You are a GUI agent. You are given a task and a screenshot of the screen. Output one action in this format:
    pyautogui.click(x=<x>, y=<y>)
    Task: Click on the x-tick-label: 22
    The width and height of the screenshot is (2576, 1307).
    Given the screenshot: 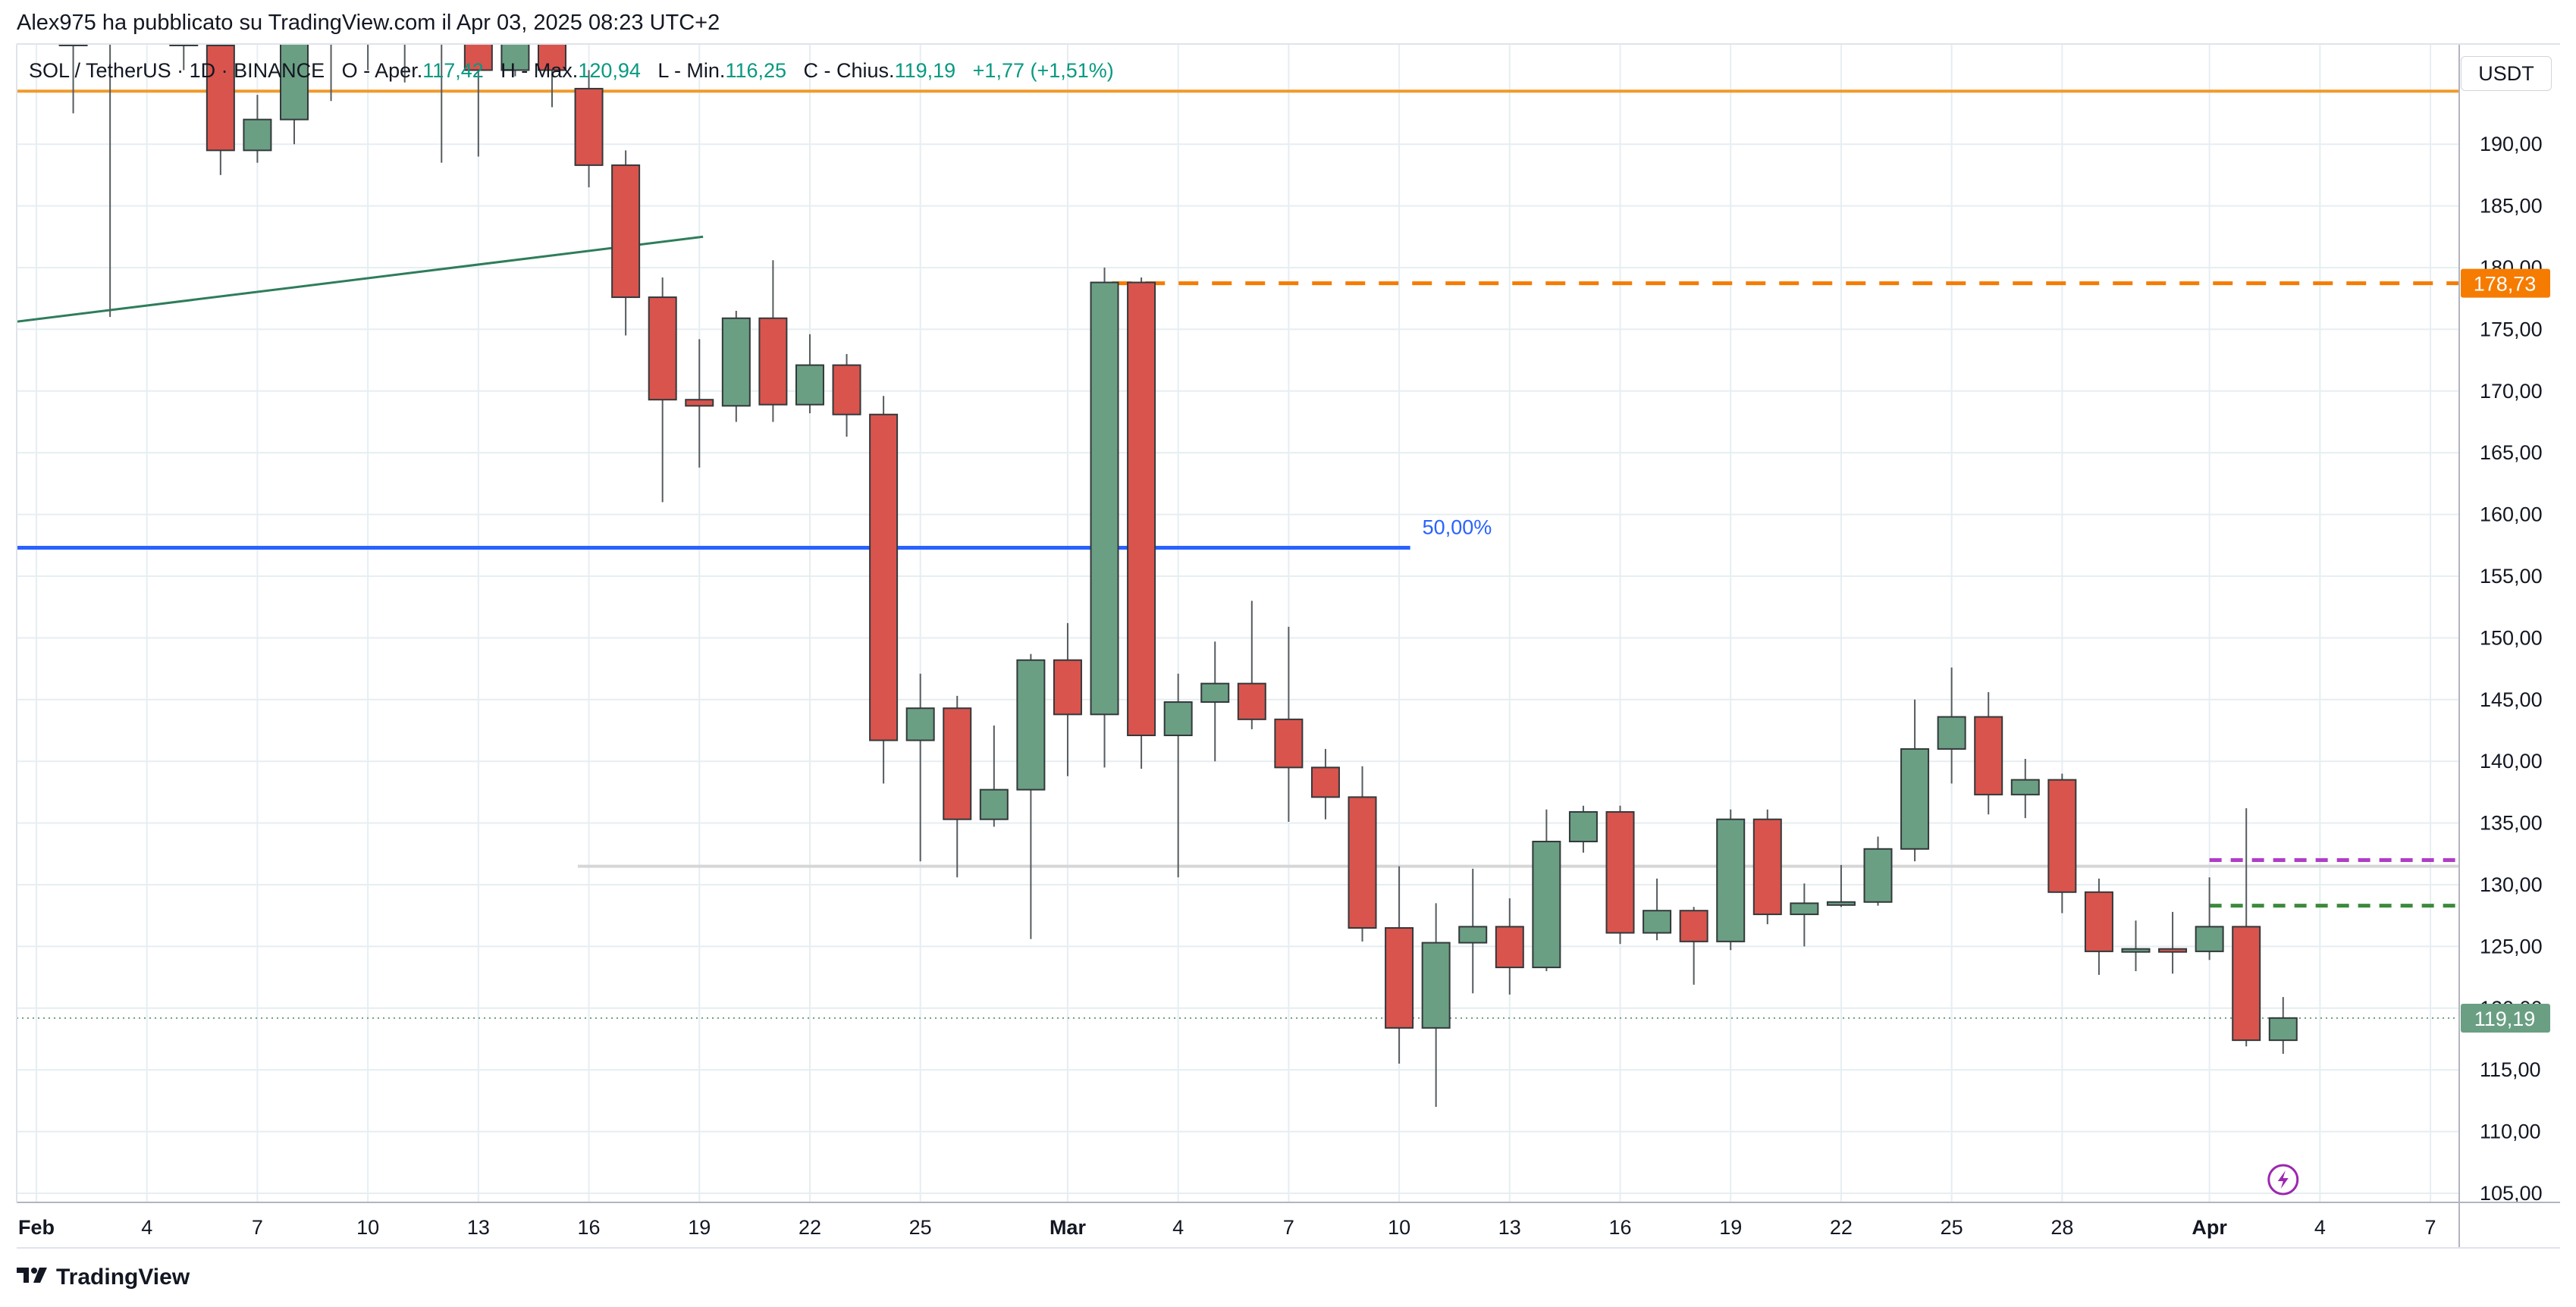 What is the action you would take?
    pyautogui.click(x=810, y=1227)
    